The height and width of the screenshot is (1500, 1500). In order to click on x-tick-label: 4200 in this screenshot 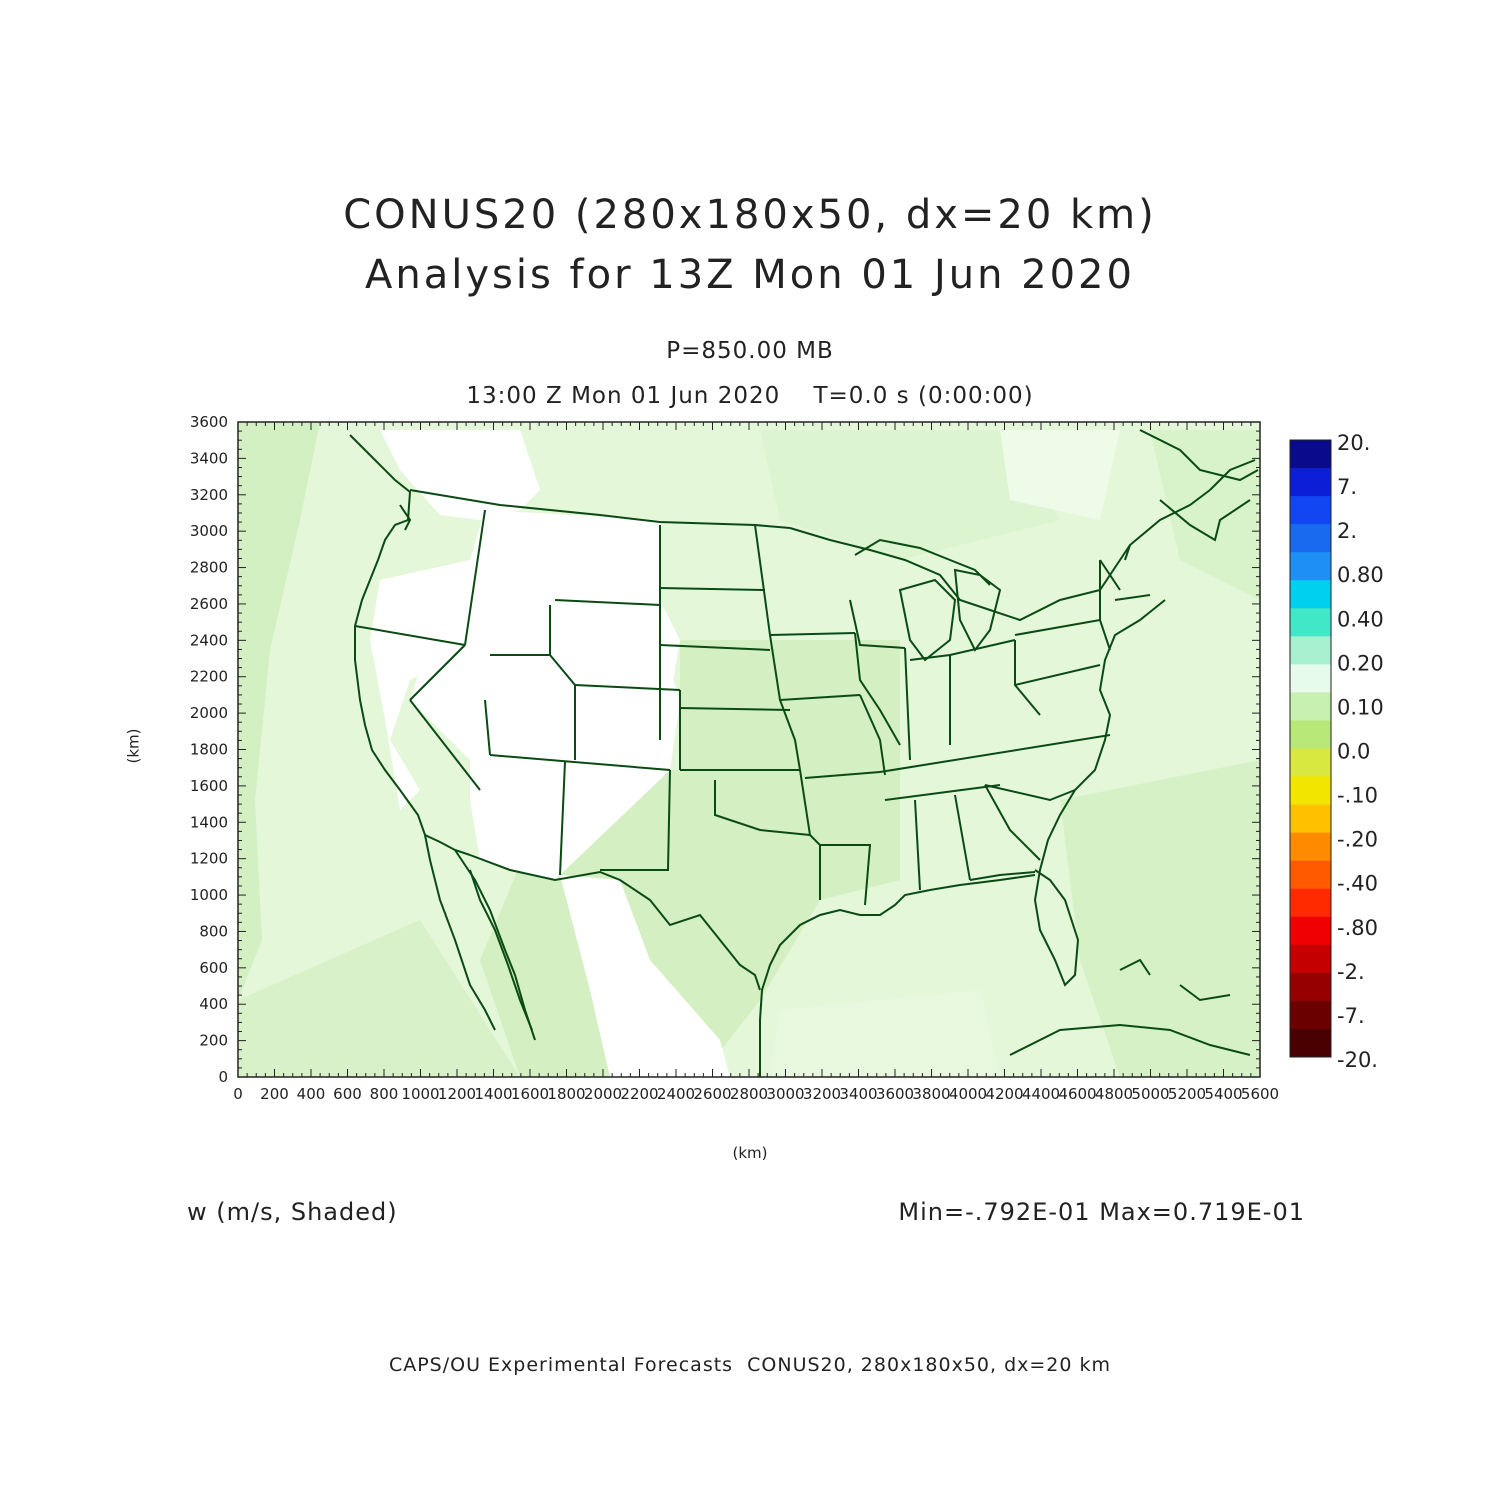, I will do `click(1004, 1094)`.